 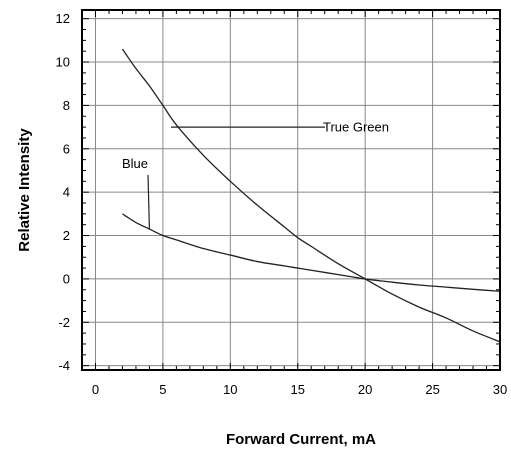 What do you see at coordinates (149, 202) in the screenshot?
I see `annotation-leader-blue` at bounding box center [149, 202].